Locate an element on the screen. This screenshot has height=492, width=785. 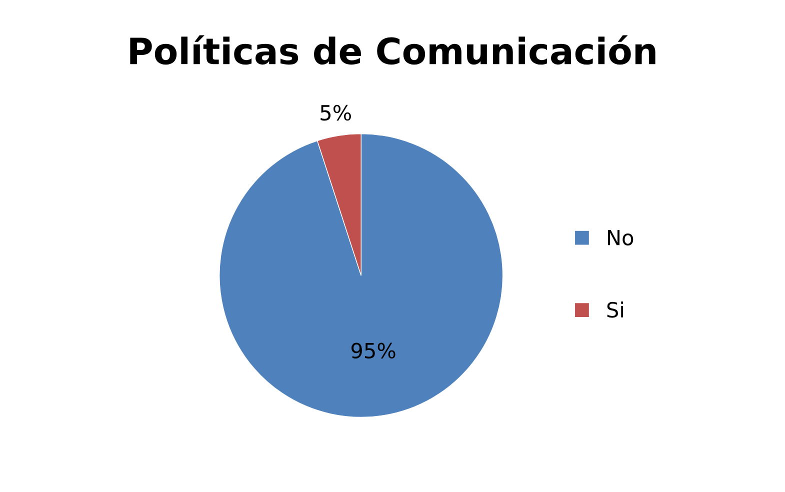
data-label: 95% is located at coordinates (373, 350).